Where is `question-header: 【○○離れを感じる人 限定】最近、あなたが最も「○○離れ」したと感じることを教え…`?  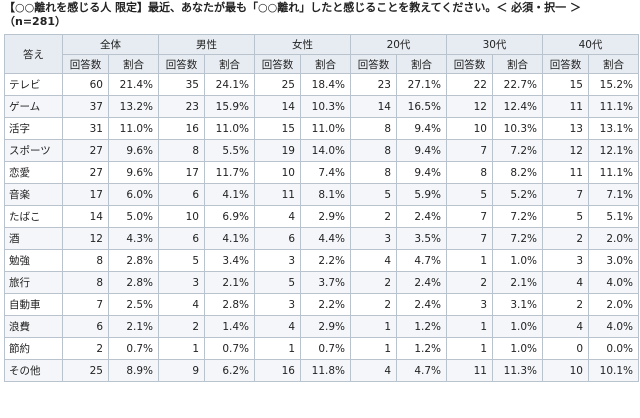
question-header: 【○○離れを感じる人 限定】最近、あなたが最も「○○離れ」したと感じることを教え… is located at coordinates (320, 15).